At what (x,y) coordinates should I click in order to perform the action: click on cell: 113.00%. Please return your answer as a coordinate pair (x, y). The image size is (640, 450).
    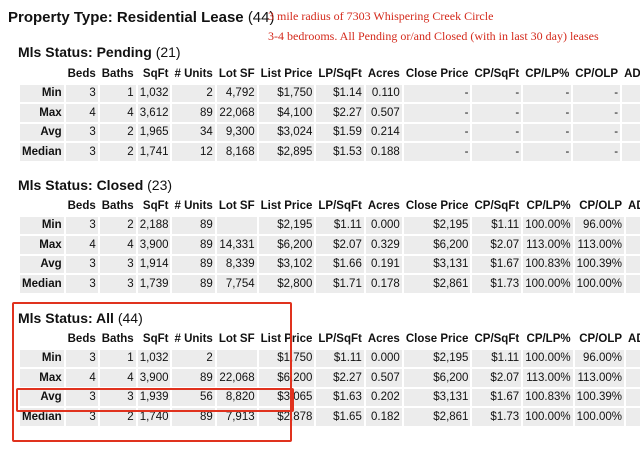
    Looking at the image, I should click on (599, 378).